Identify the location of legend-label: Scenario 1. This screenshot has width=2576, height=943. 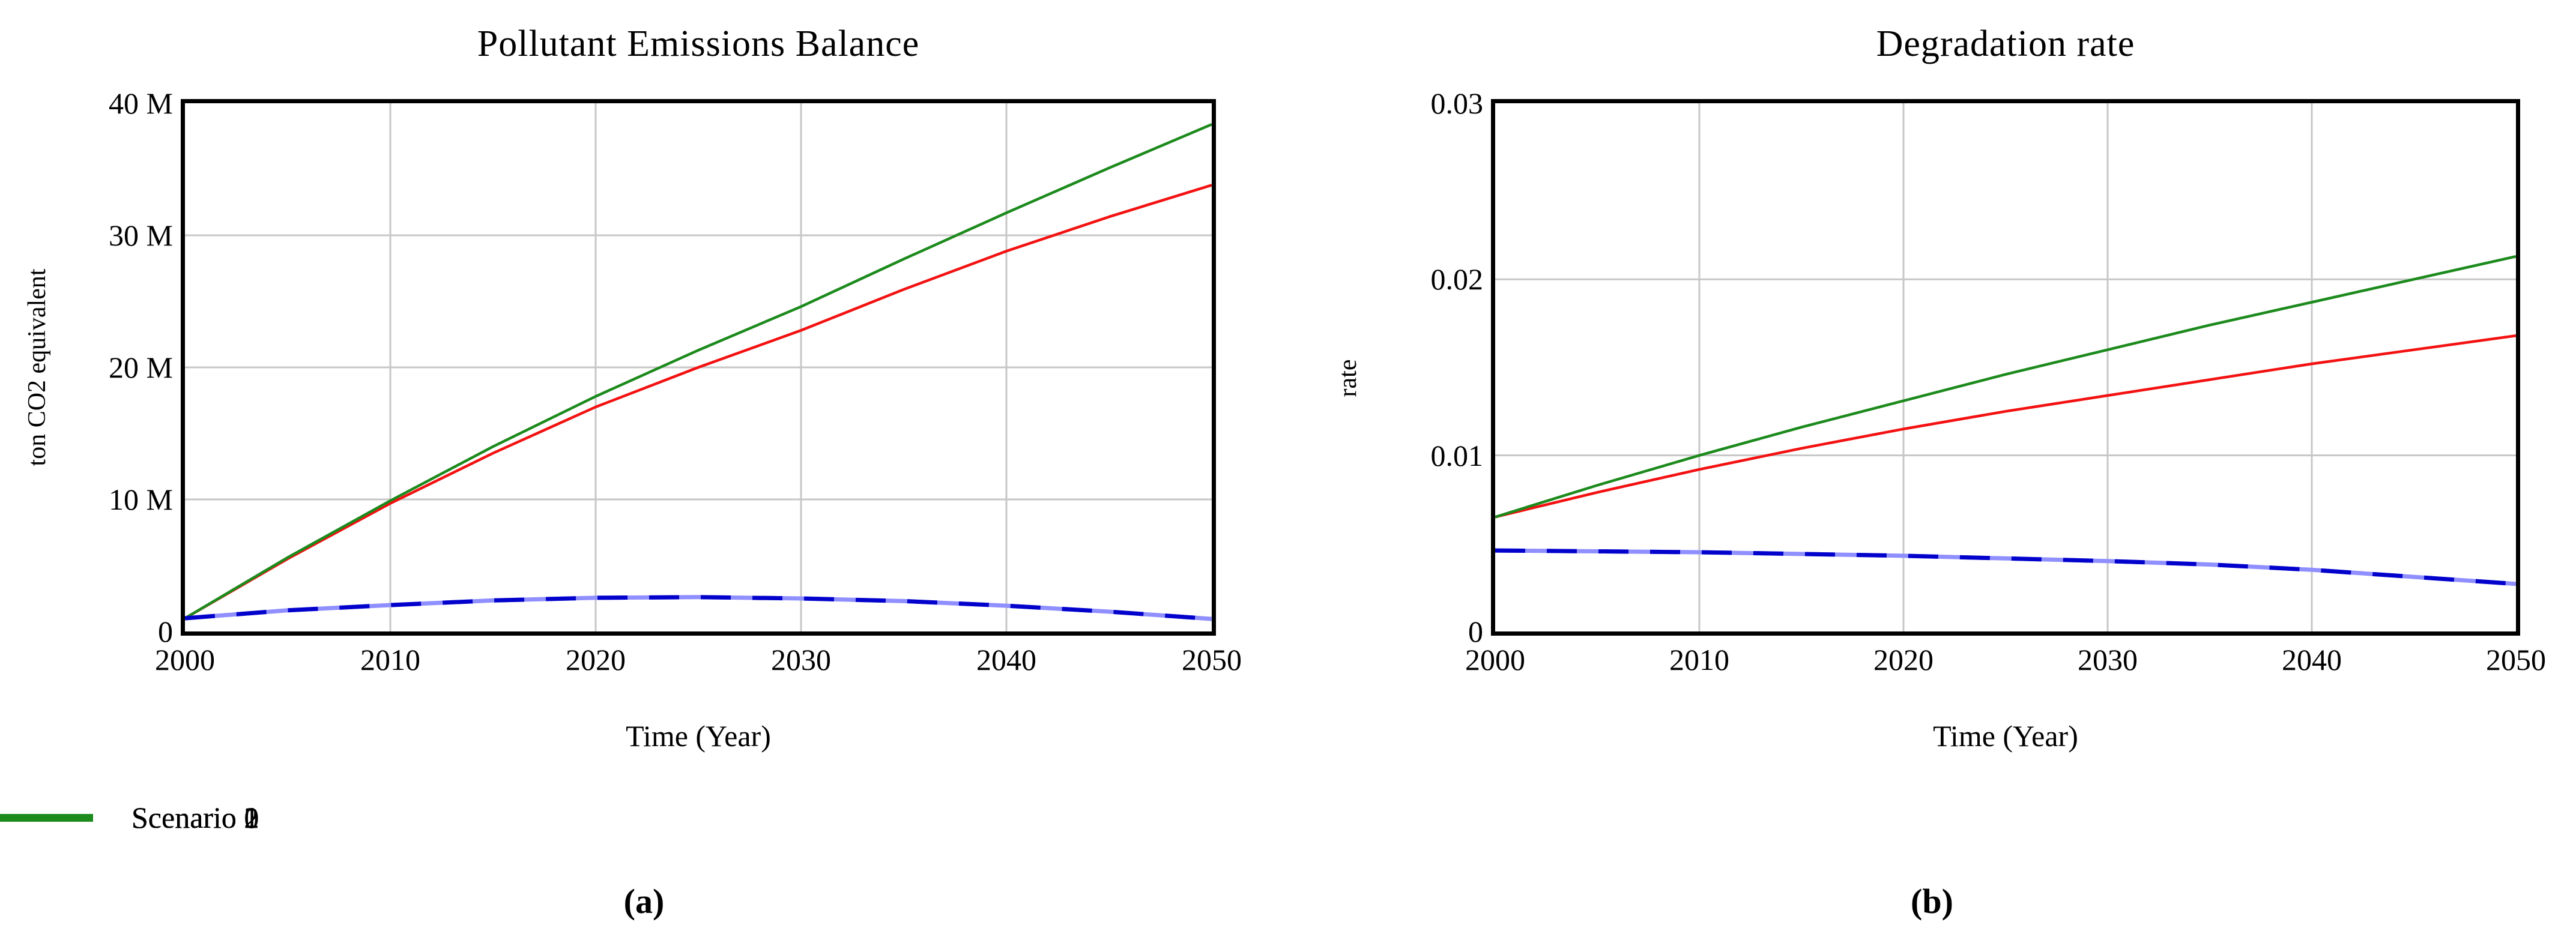
(196, 818).